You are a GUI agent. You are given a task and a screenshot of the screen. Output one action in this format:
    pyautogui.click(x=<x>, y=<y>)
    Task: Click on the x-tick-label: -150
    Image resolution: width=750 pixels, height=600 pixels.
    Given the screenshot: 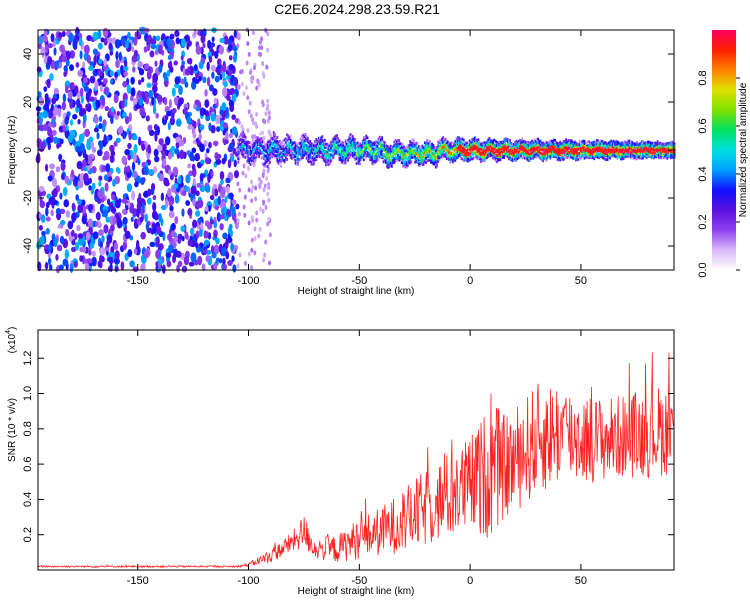 What is the action you would take?
    pyautogui.click(x=138, y=281)
    